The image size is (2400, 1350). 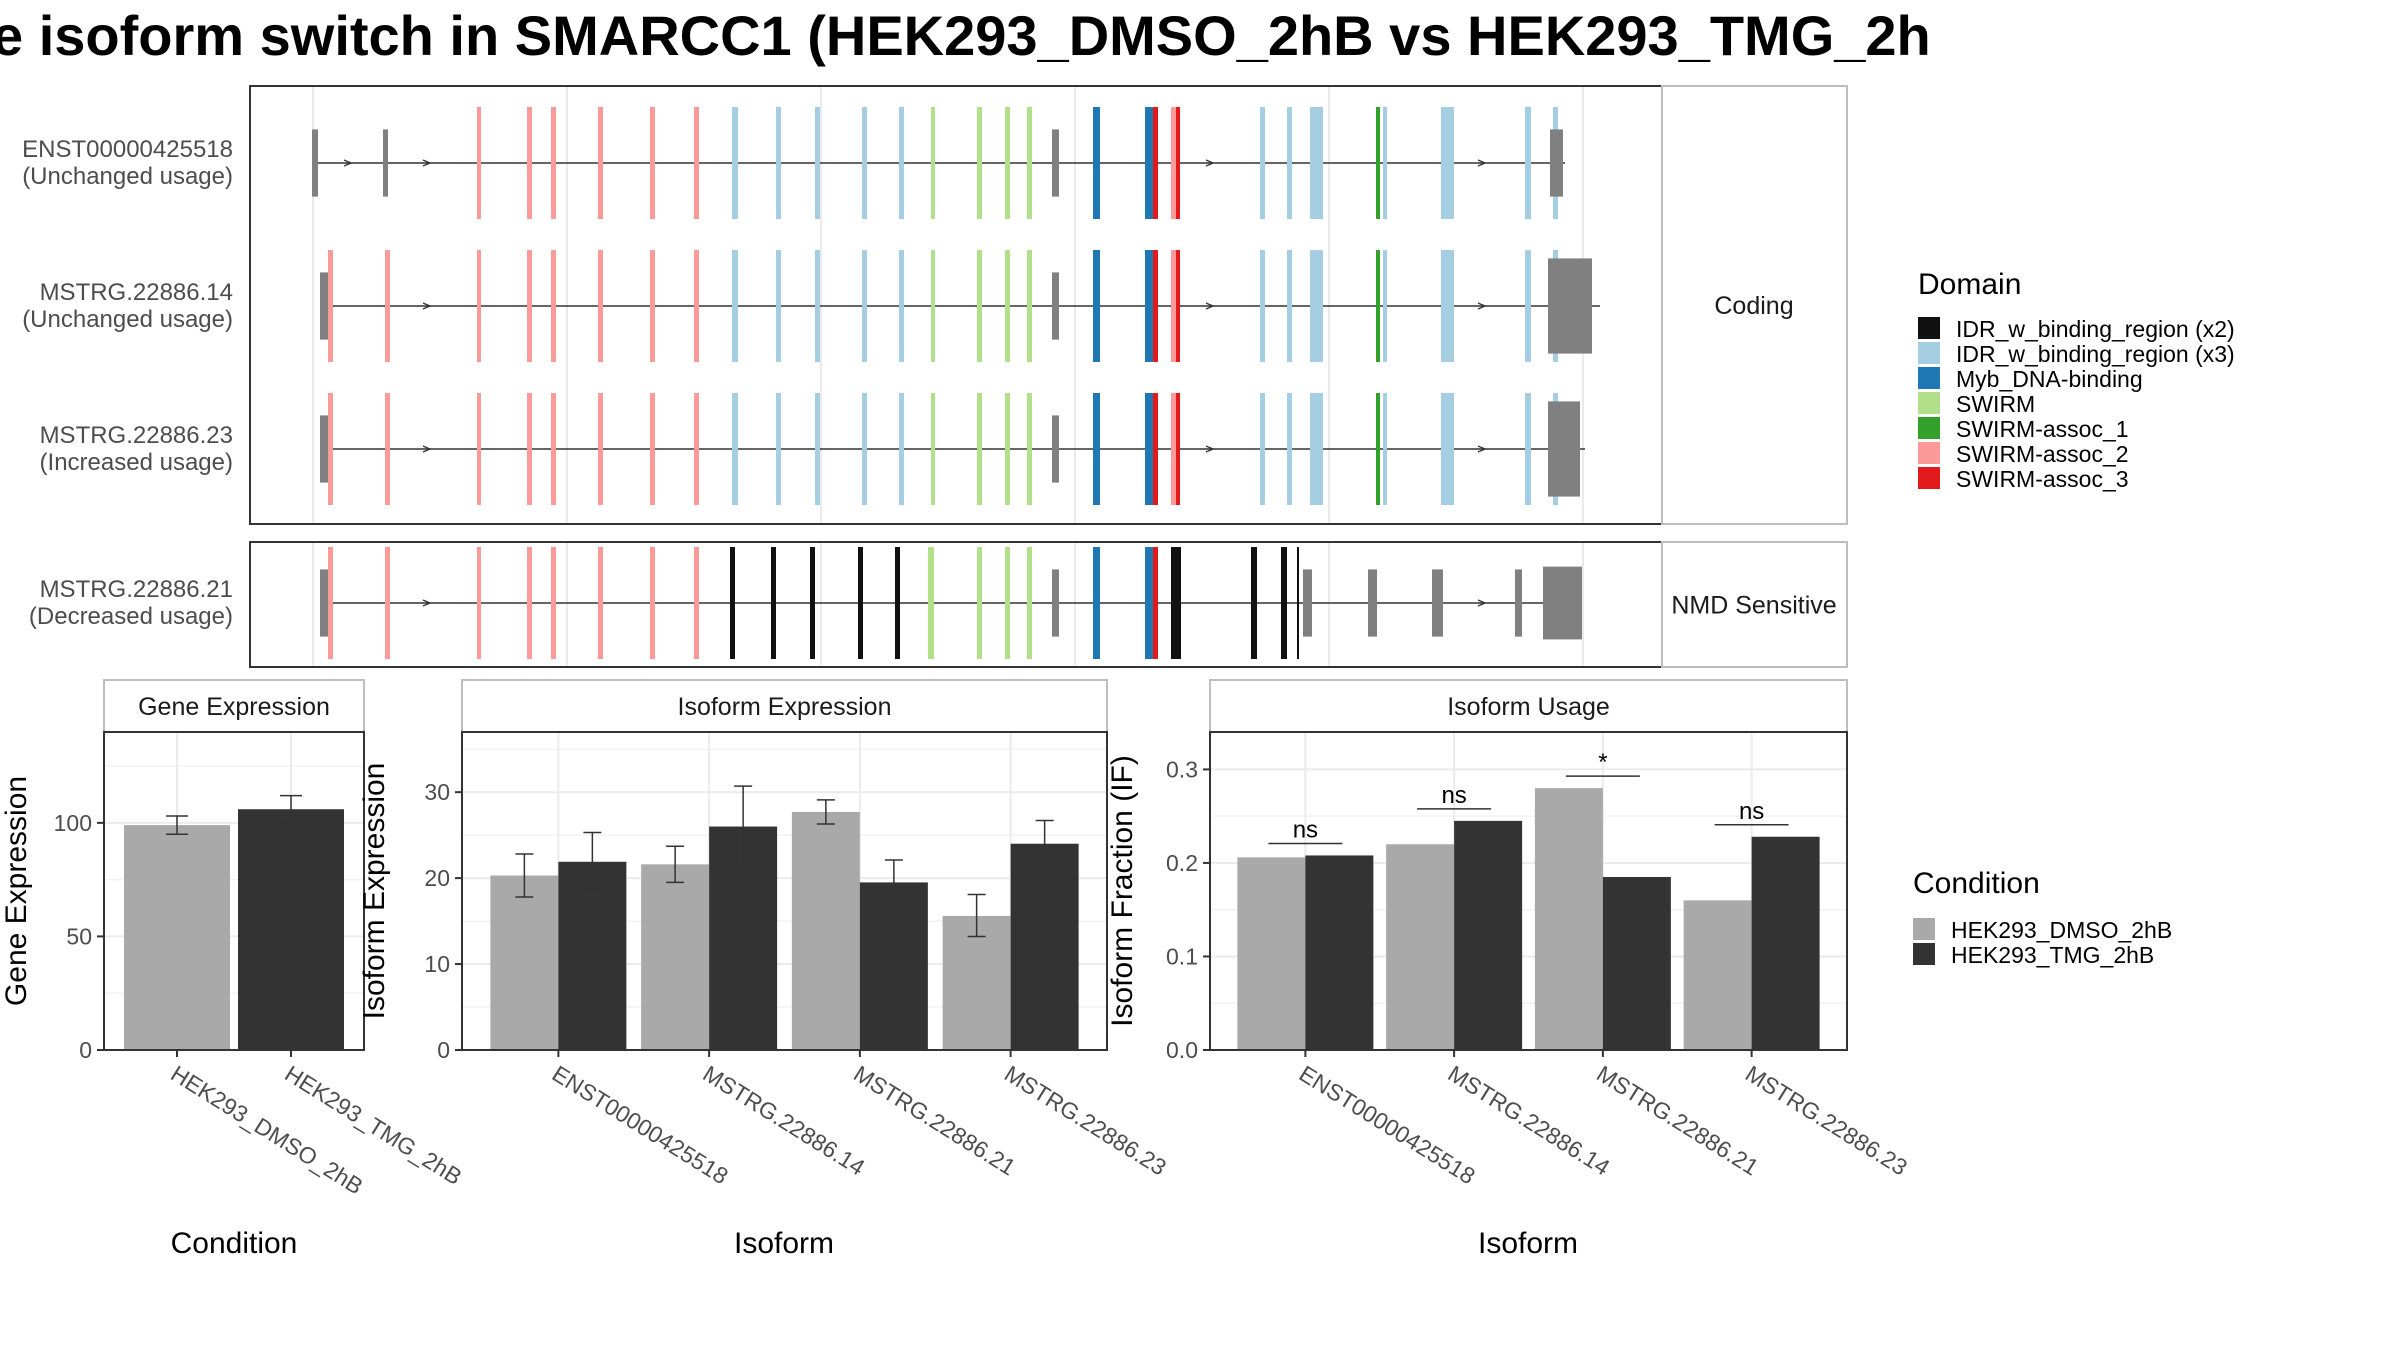 What do you see at coordinates (1122, 891) in the screenshot?
I see `y-axis-title: Isoform Fraction (IF)` at bounding box center [1122, 891].